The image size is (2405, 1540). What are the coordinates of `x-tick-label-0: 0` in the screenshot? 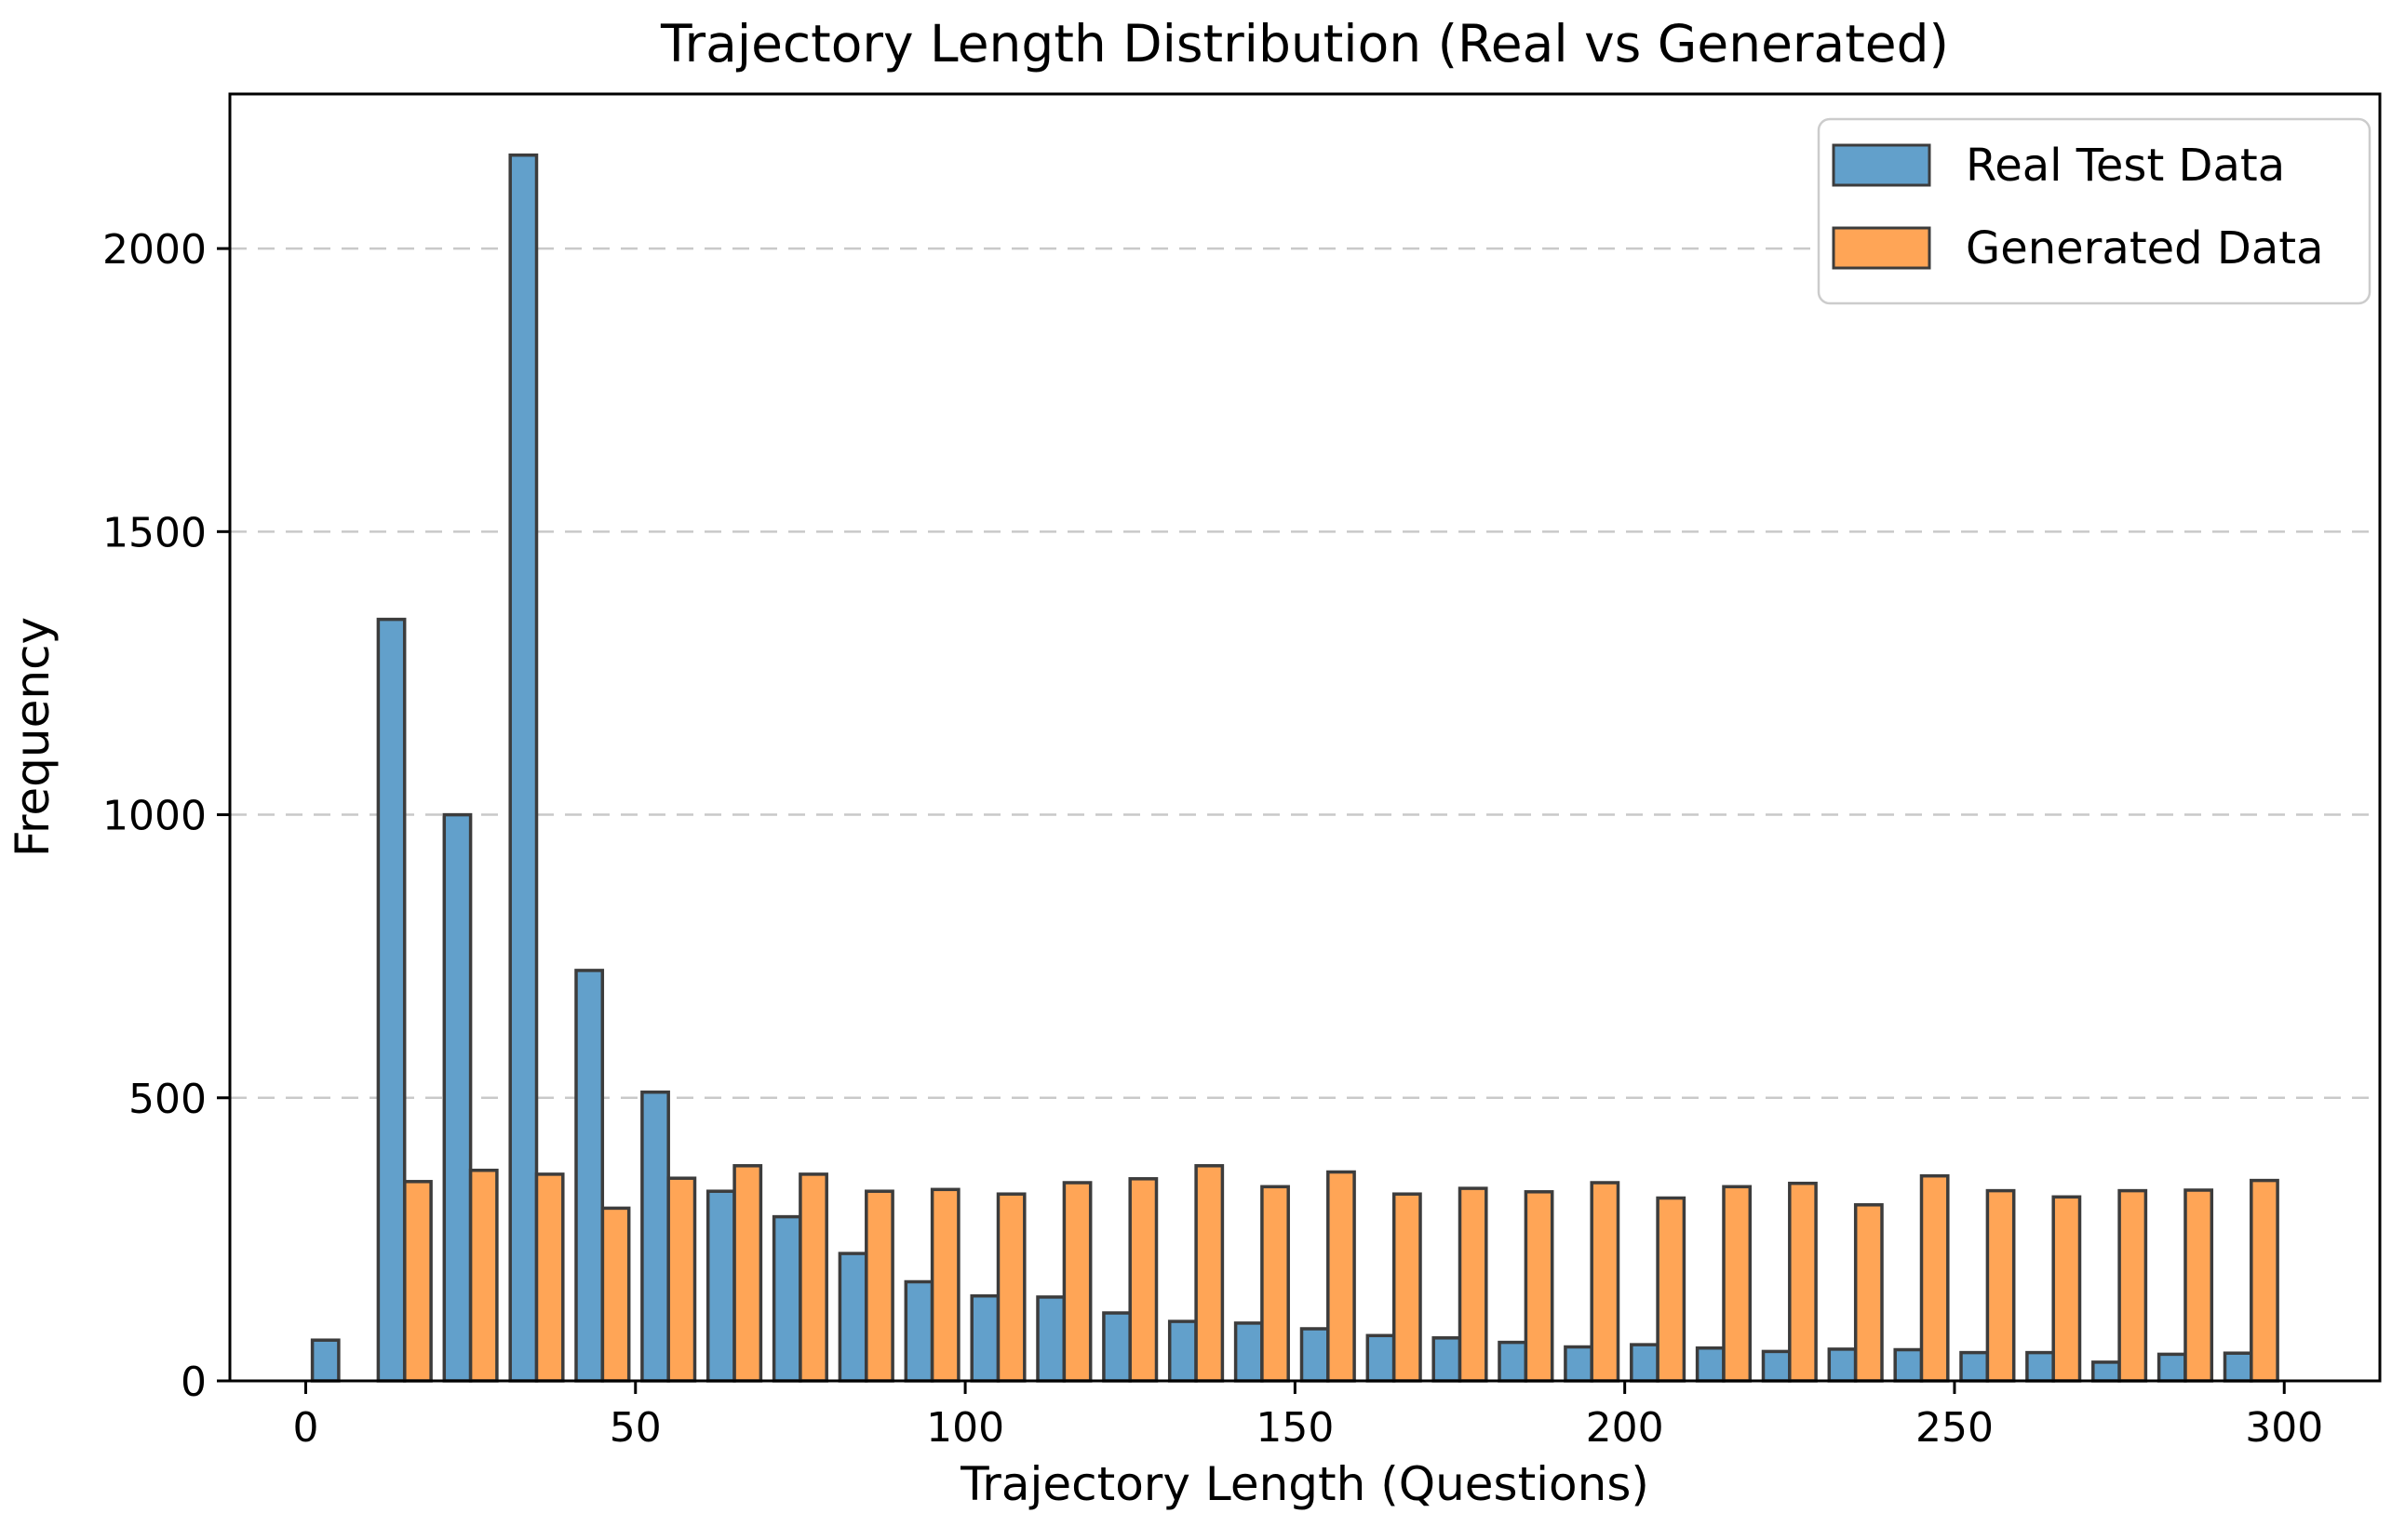 It's located at (305, 1428).